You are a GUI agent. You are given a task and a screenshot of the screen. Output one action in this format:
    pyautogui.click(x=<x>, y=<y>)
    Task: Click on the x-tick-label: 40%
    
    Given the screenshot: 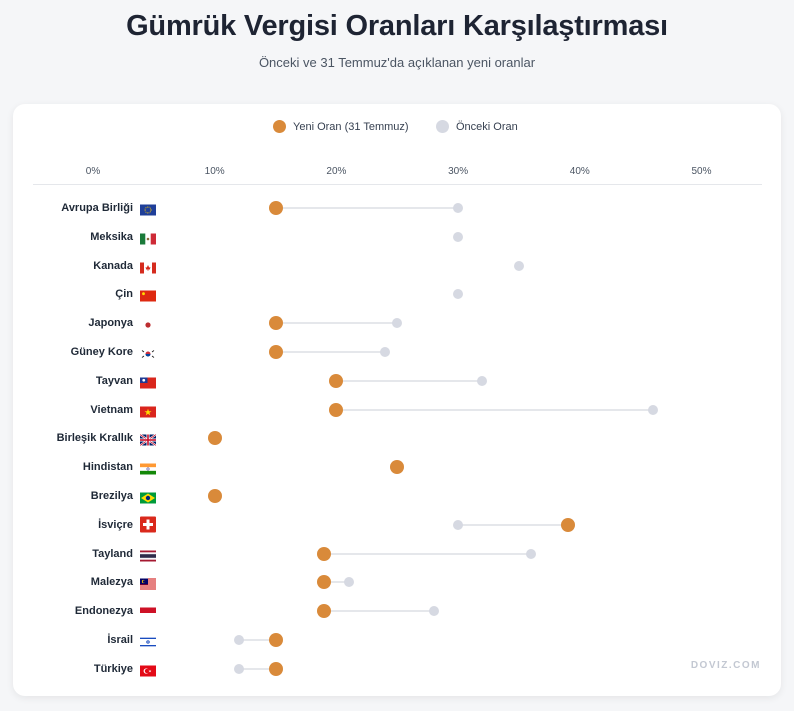 What is the action you would take?
    pyautogui.click(x=579, y=171)
    